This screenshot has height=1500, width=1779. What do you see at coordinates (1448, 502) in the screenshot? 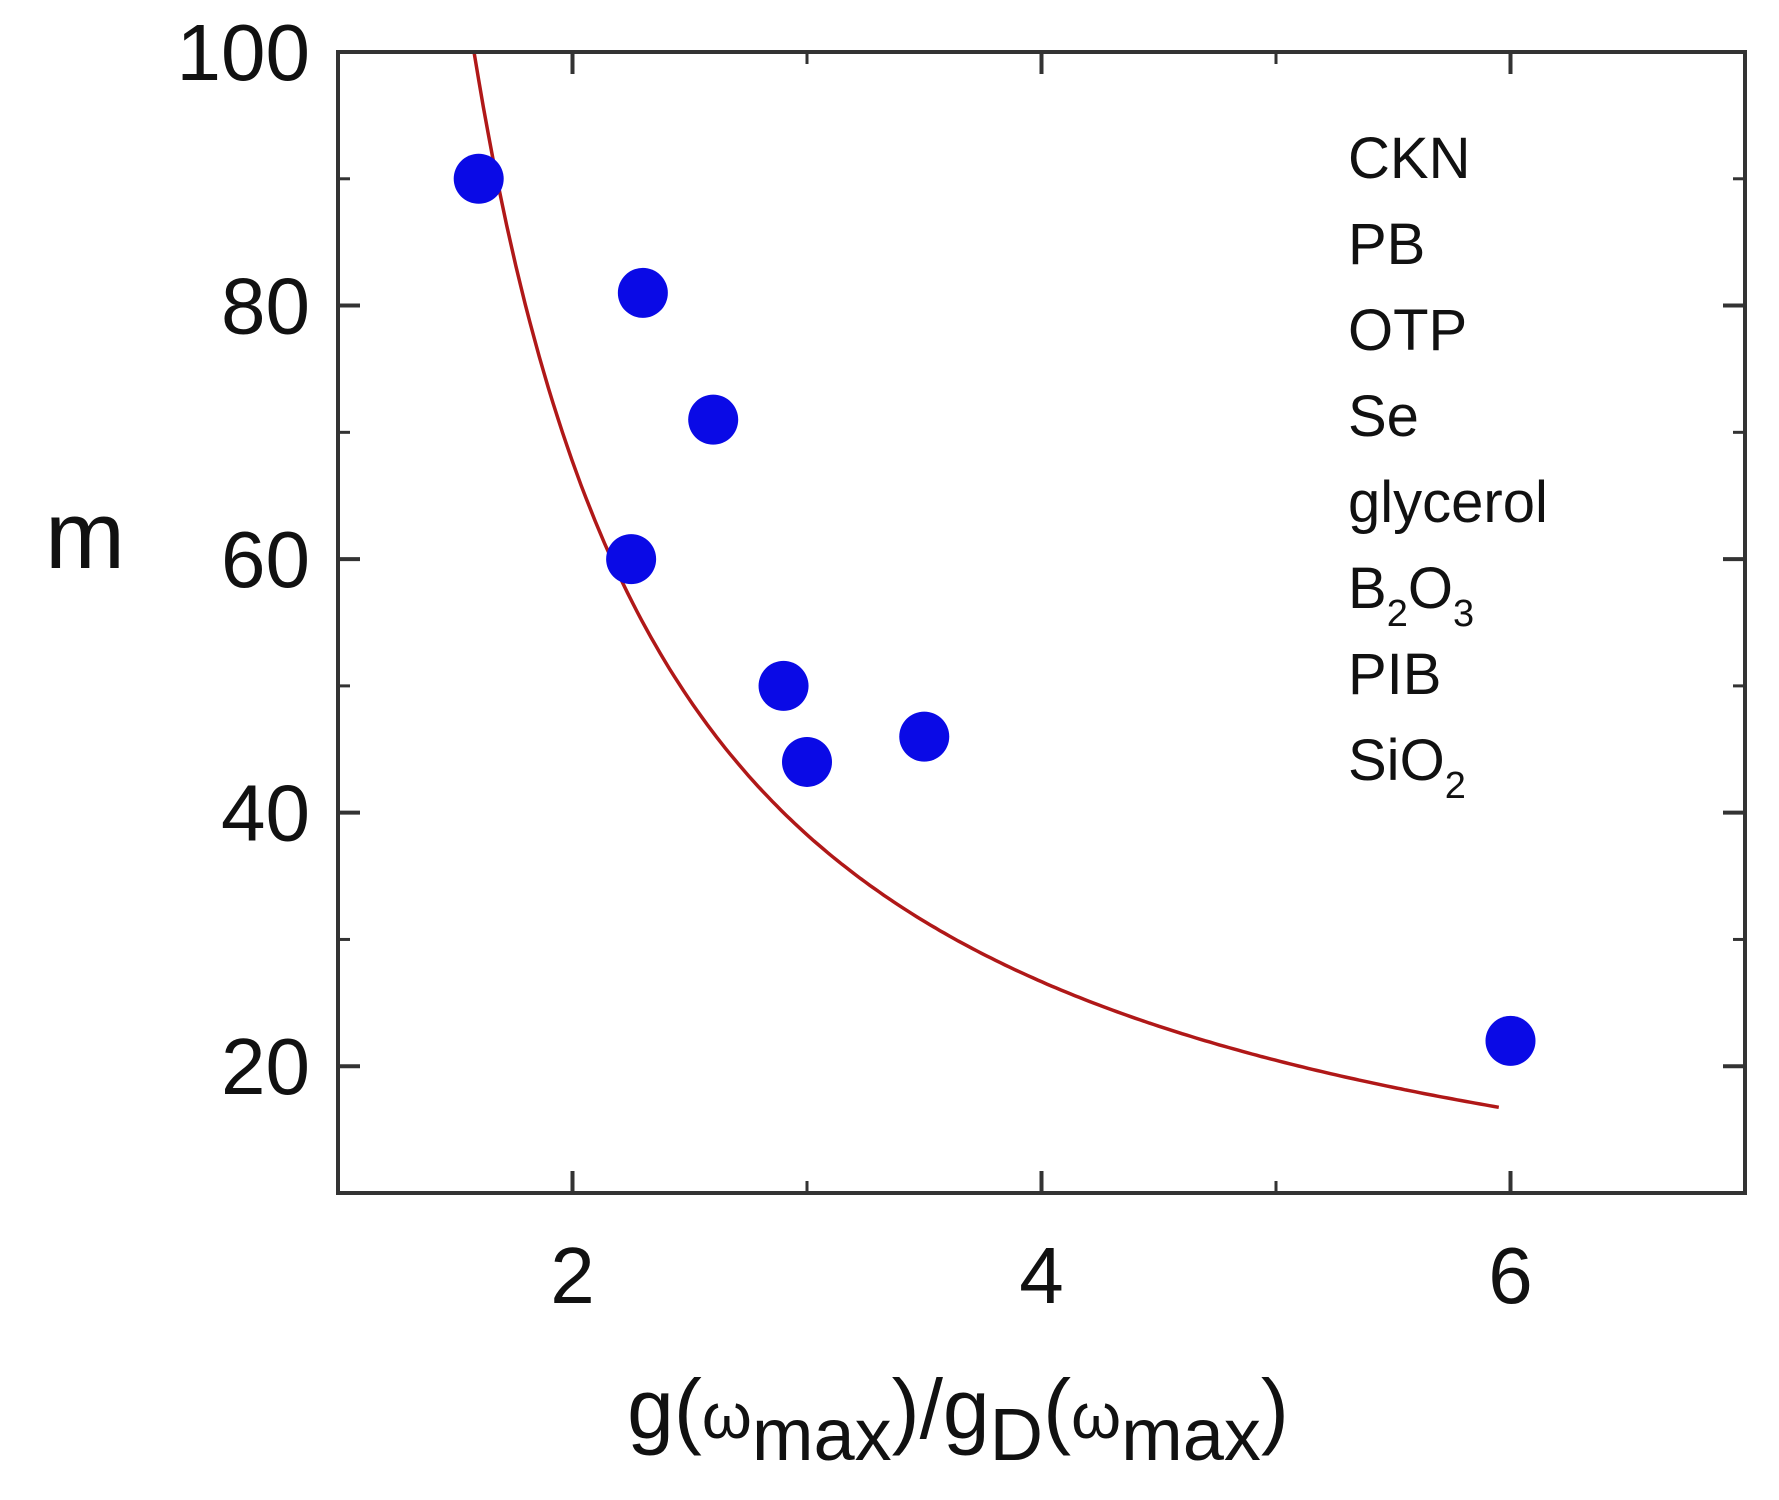
I see `legend-entry: glycerol` at bounding box center [1448, 502].